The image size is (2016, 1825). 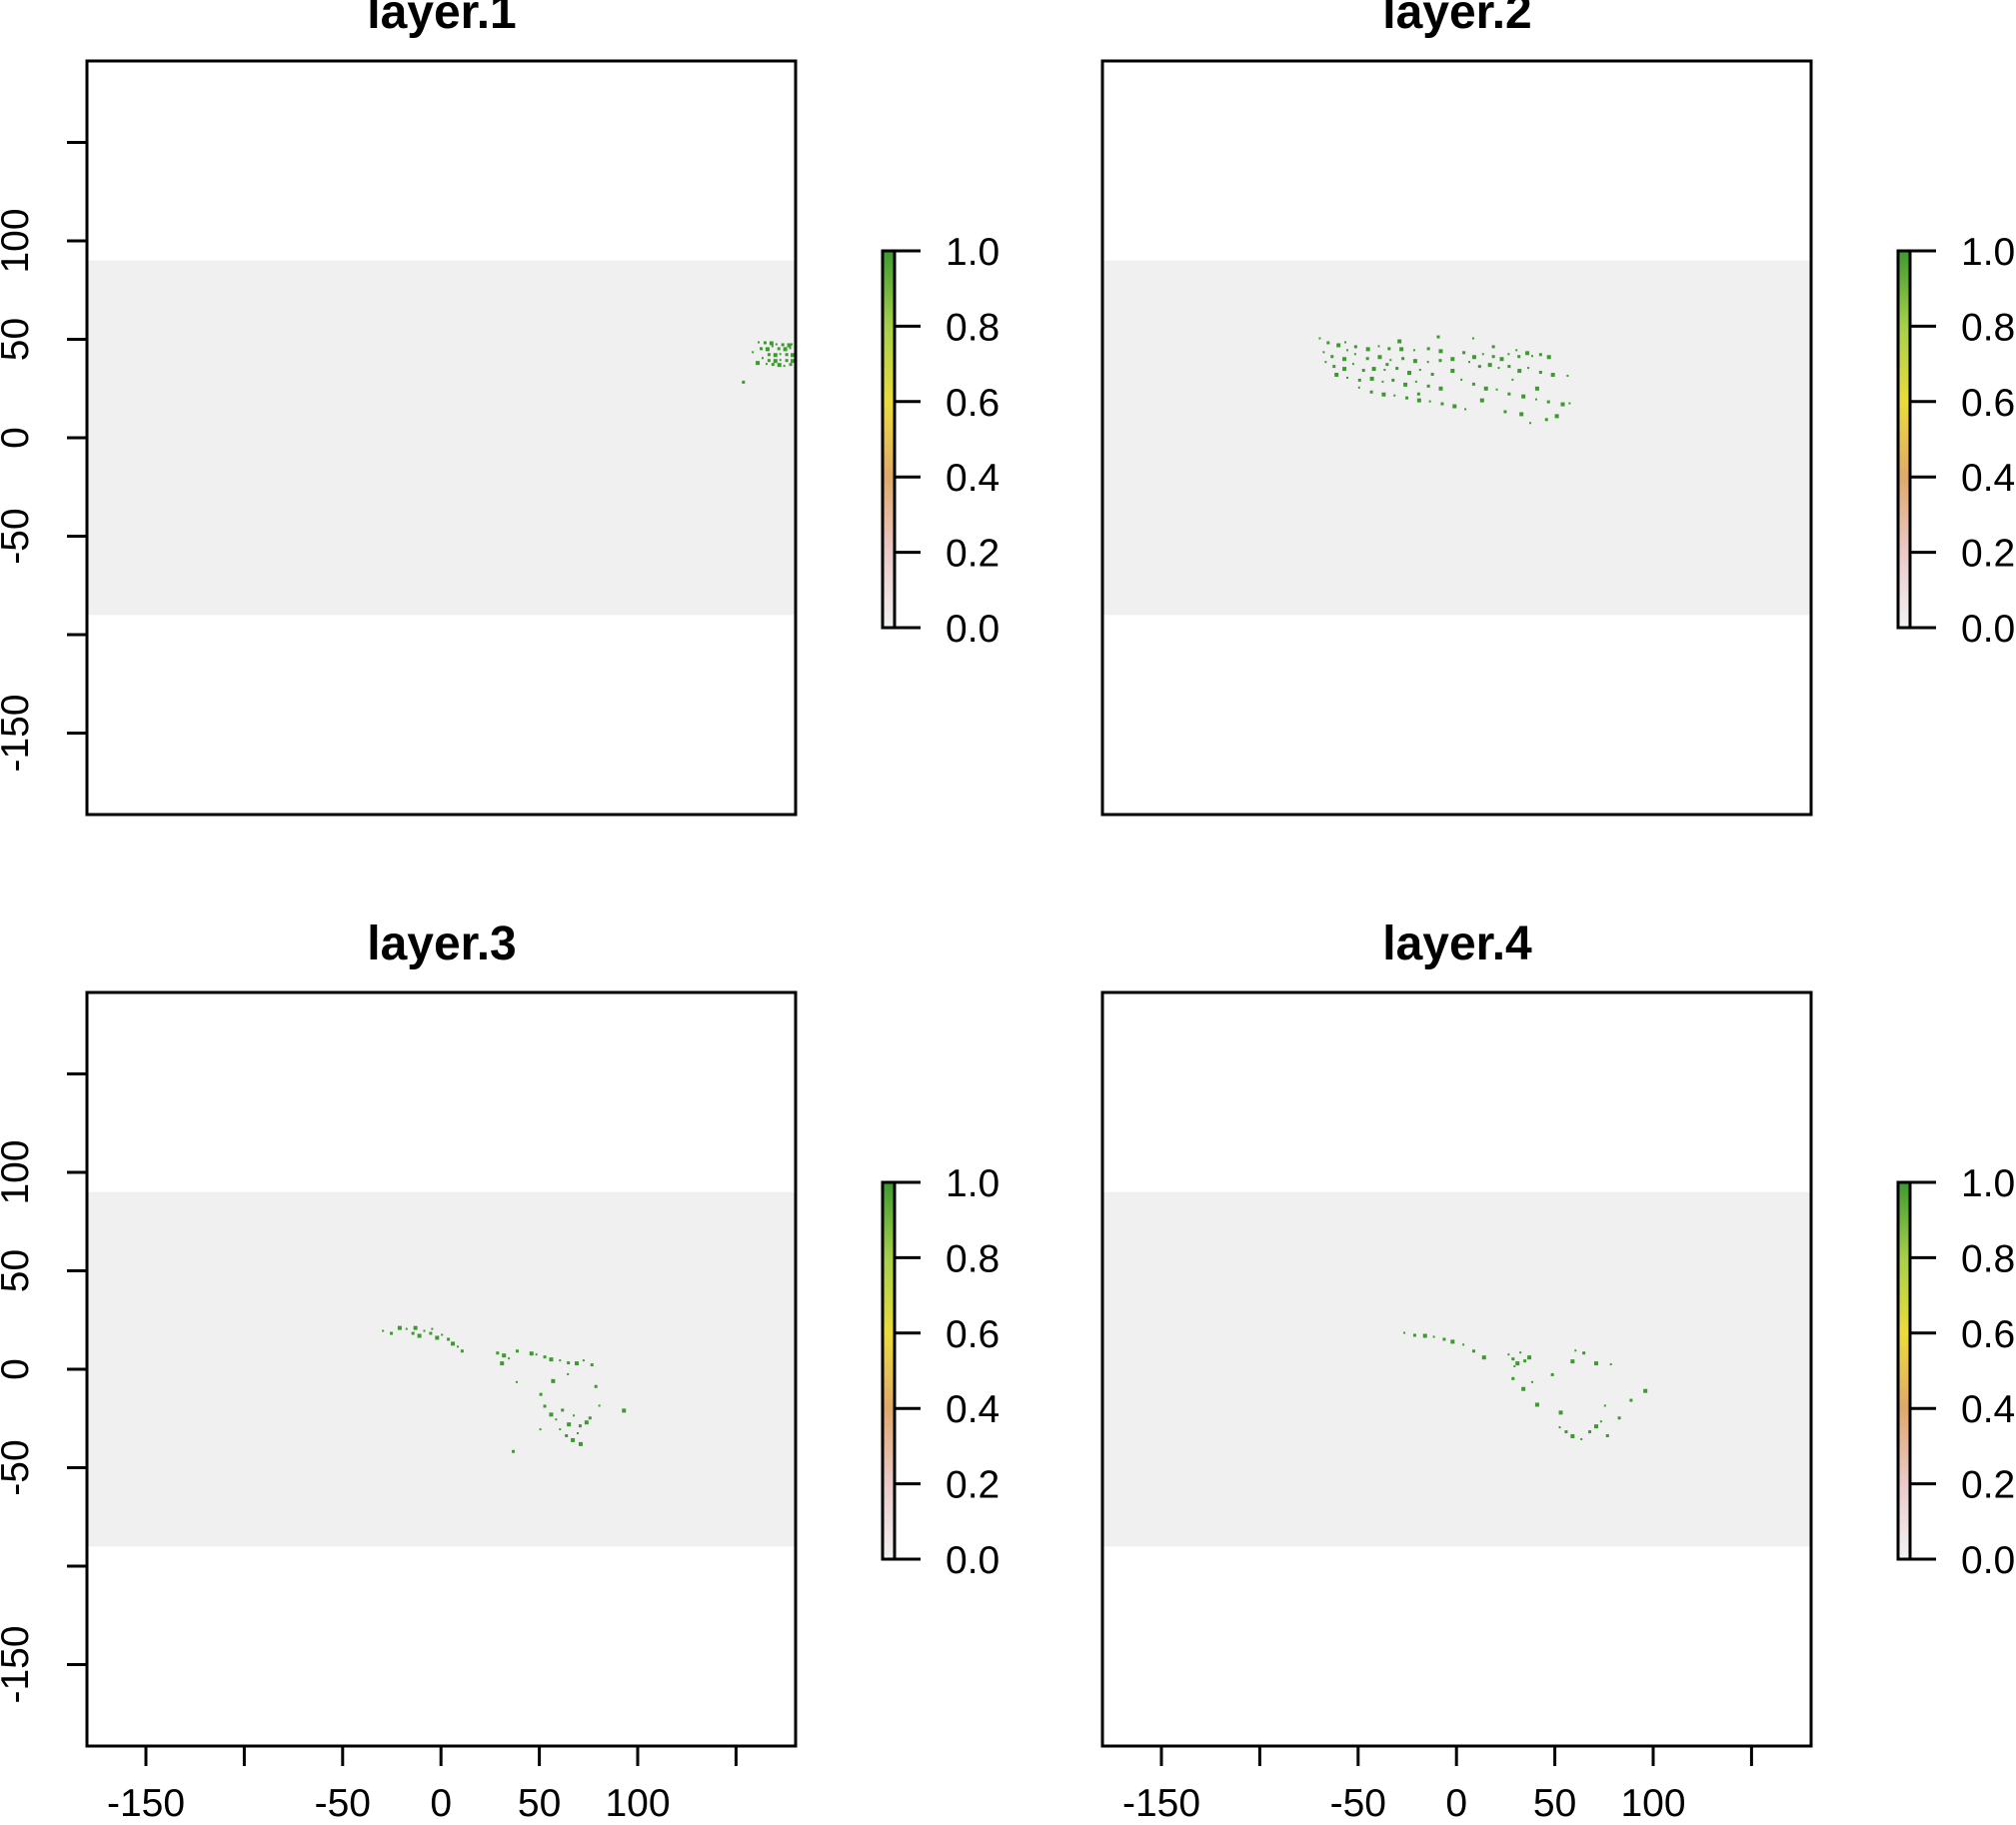 What do you see at coordinates (18, 1467) in the screenshot?
I see `y-tick-label: -50` at bounding box center [18, 1467].